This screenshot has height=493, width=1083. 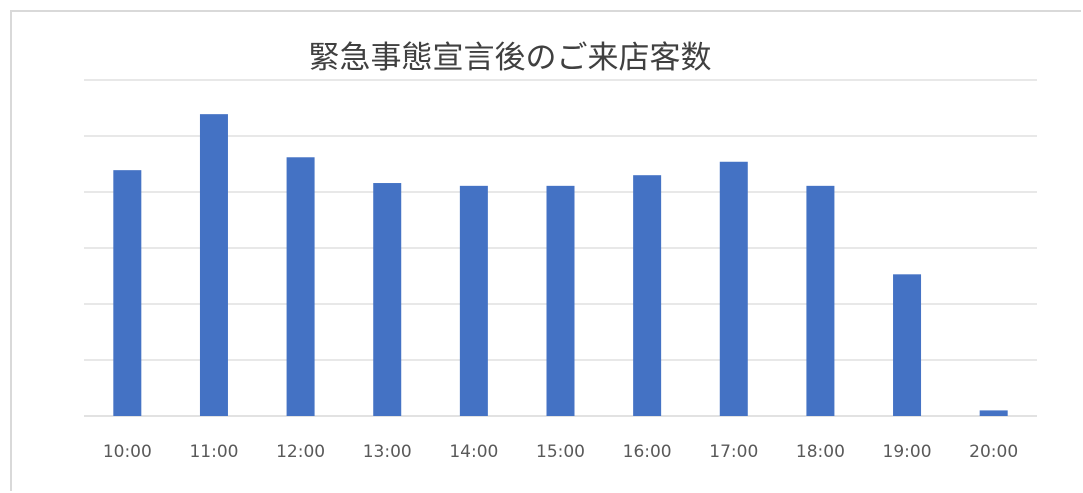 What do you see at coordinates (820, 452) in the screenshot?
I see `x-tick-label: 18:00` at bounding box center [820, 452].